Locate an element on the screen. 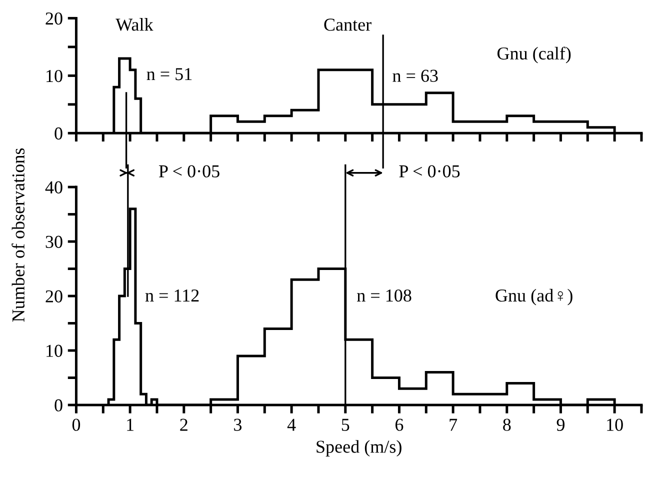 Image resolution: width=646 pixels, height=479 pixels. annotation: n = 108 is located at coordinates (384, 295).